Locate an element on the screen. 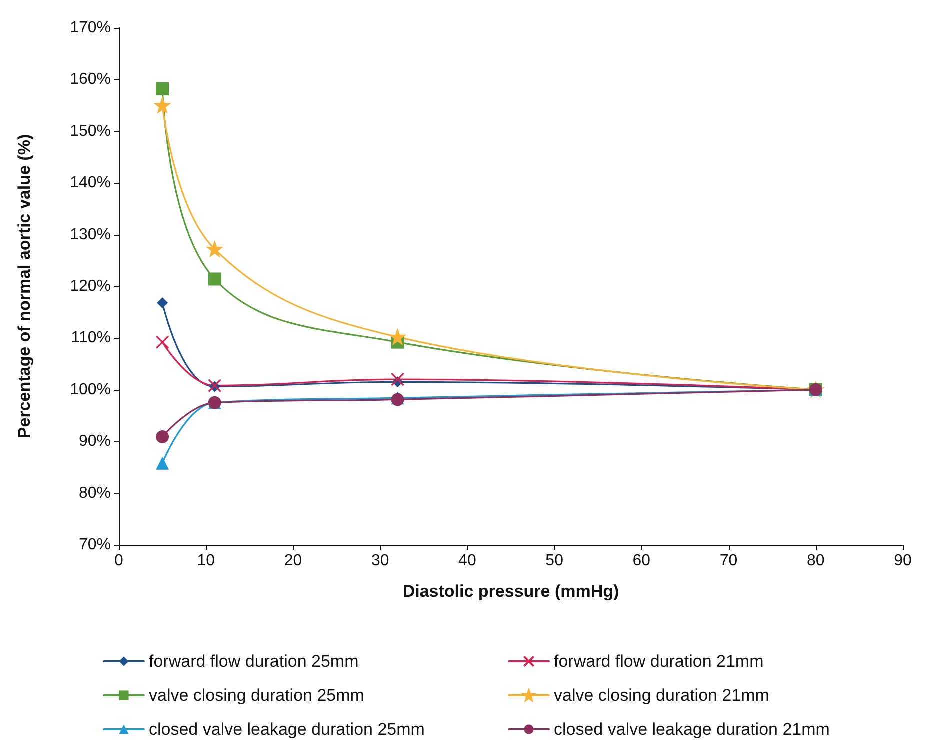  legend-label: forward flow duration 25mm is located at coordinates (254, 661).